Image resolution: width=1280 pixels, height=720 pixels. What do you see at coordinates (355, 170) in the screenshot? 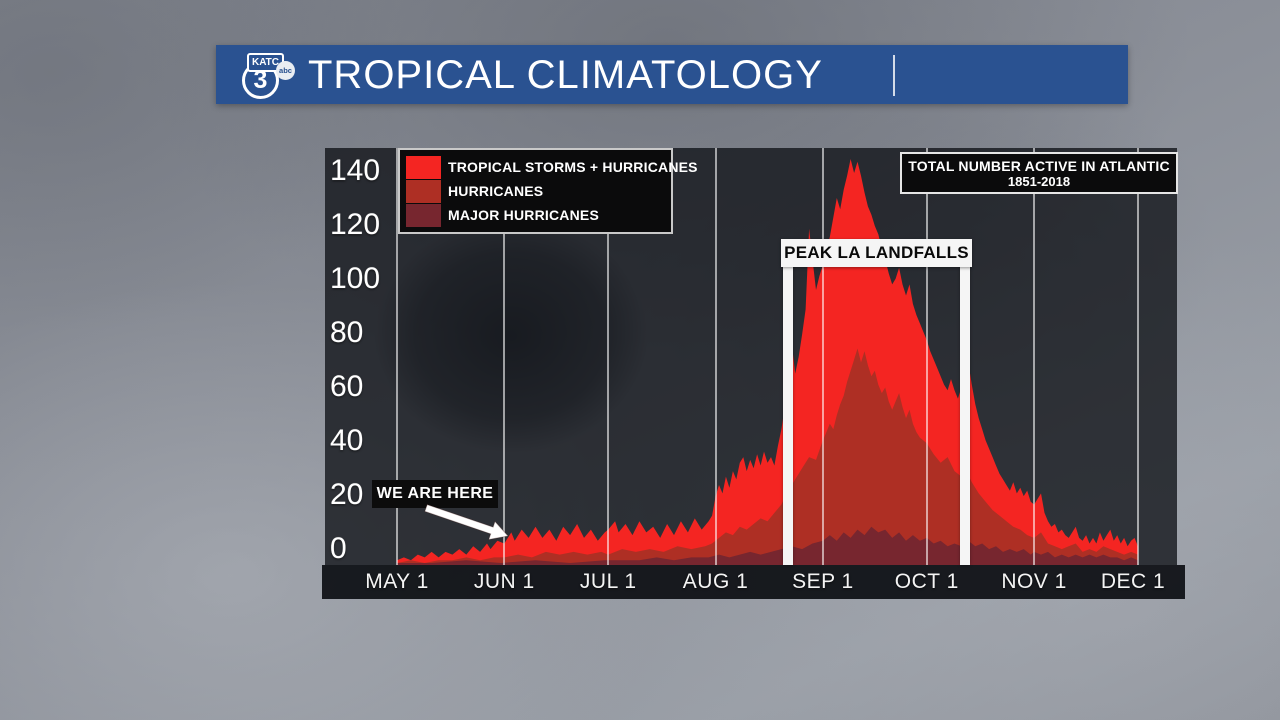
I see `y-tick-label: 140` at bounding box center [355, 170].